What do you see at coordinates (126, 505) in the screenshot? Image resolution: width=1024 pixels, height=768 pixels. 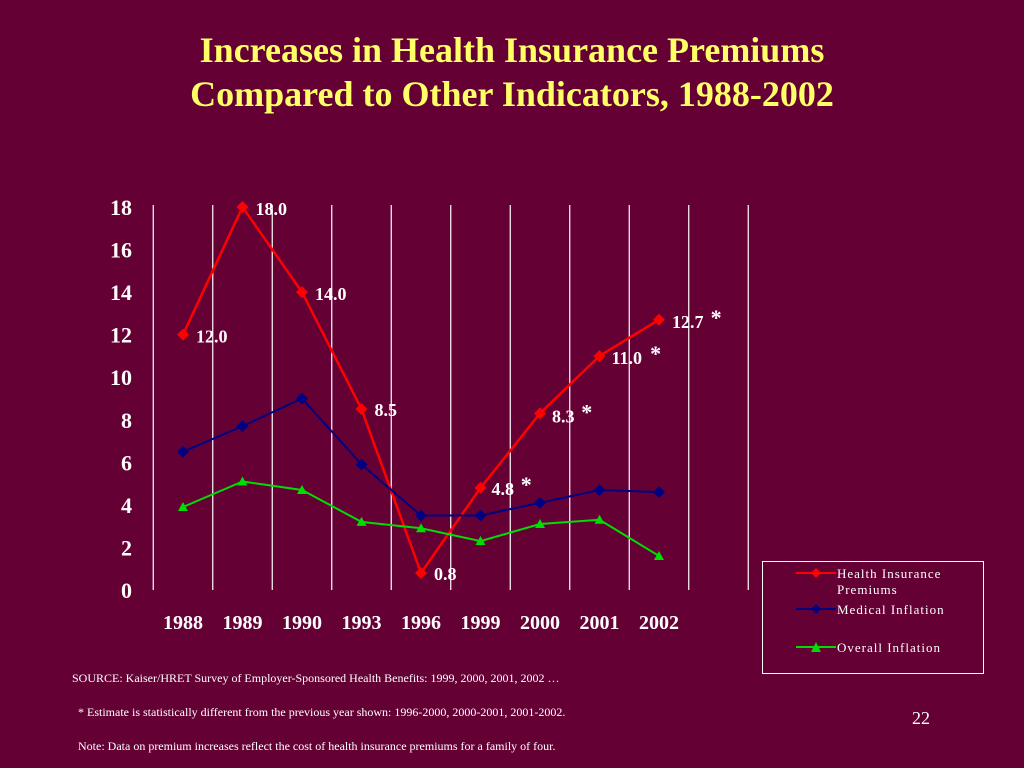 I see `y-tick-label: 4` at bounding box center [126, 505].